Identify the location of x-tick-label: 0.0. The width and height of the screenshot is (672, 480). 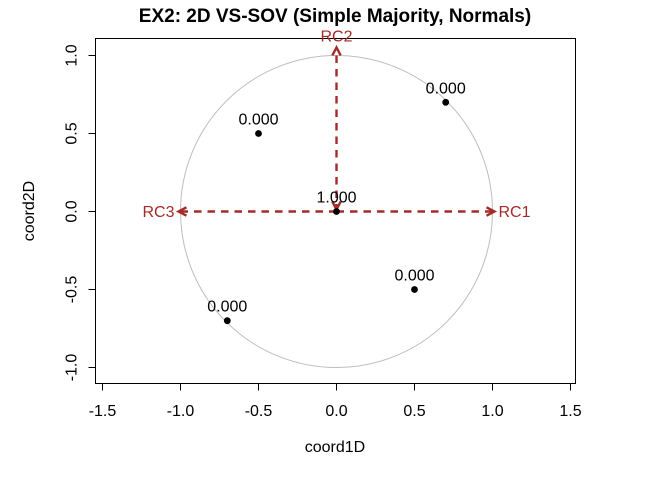
(336, 411).